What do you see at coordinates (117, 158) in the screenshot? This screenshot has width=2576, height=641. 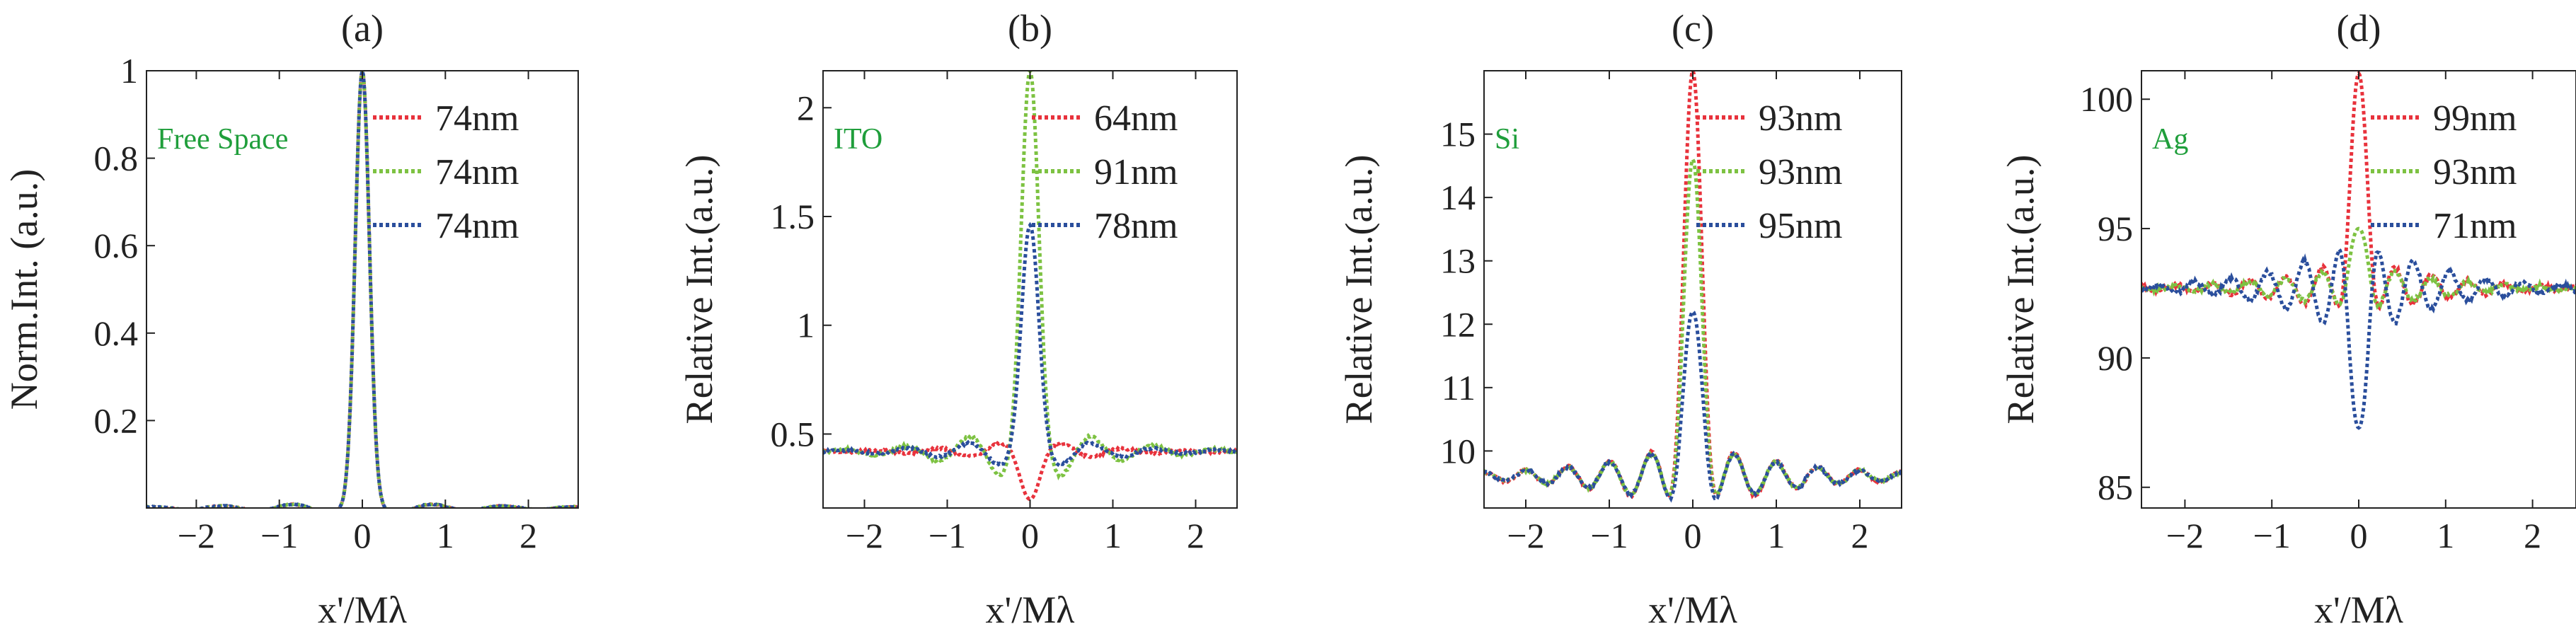 I see `y-tick-label: 0.8` at bounding box center [117, 158].